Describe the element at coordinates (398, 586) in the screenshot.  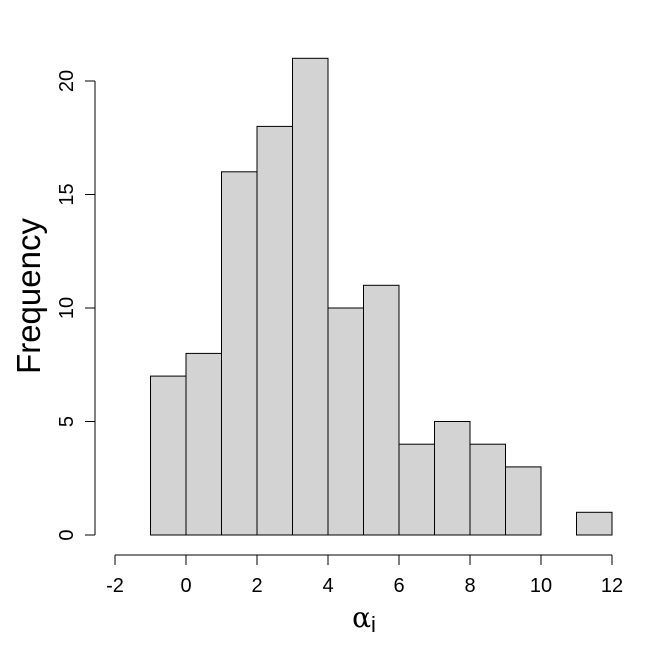
I see `x-tick-label: 6` at that location.